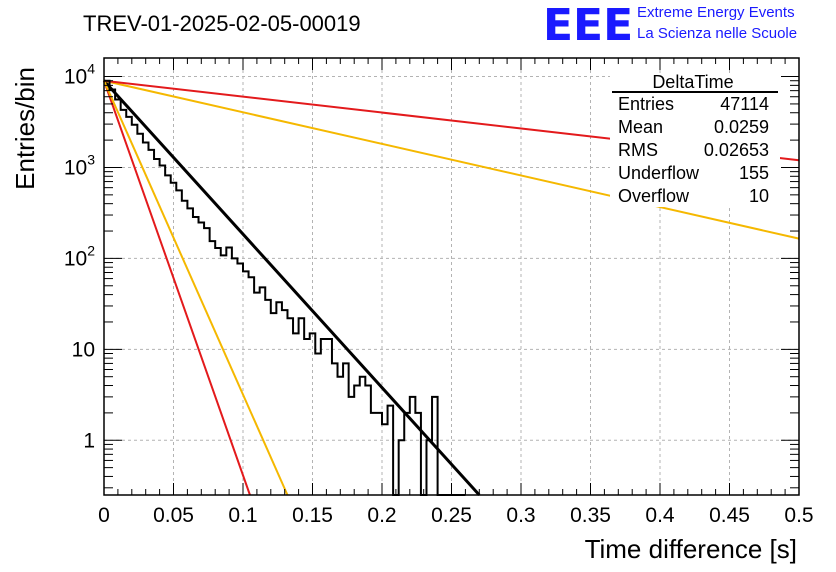  What do you see at coordinates (640, 127) in the screenshot?
I see `stat-label-mean: Mean` at bounding box center [640, 127].